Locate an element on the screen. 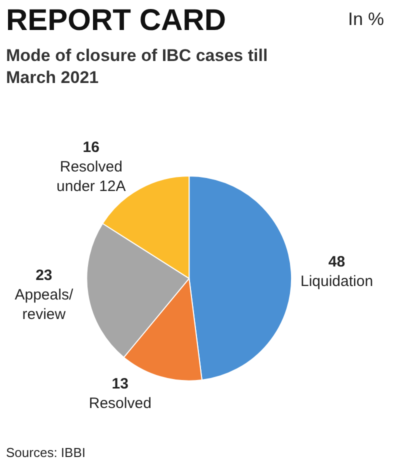 Image resolution: width=394 pixels, height=464 pixels. chart-subtitle: Mode of closure of IBC cases till March 2021 is located at coordinates (137, 67).